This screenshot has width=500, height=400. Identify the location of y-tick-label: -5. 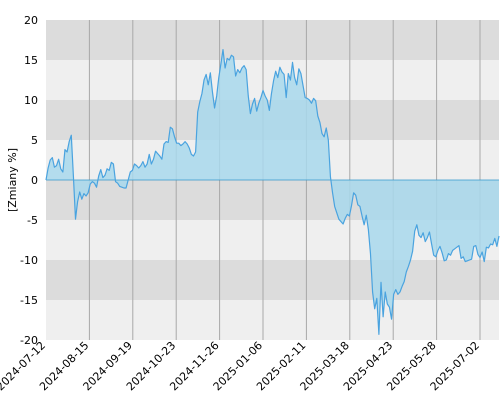
(32, 220).